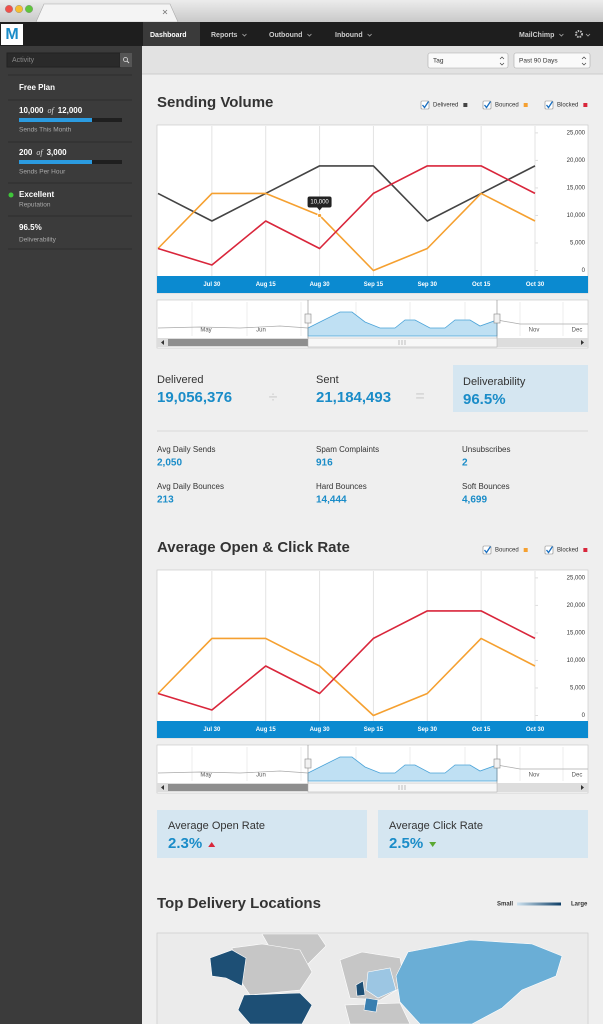  Describe the element at coordinates (481, 285) in the screenshot. I see `x-tick-label: Oct 15` at that location.